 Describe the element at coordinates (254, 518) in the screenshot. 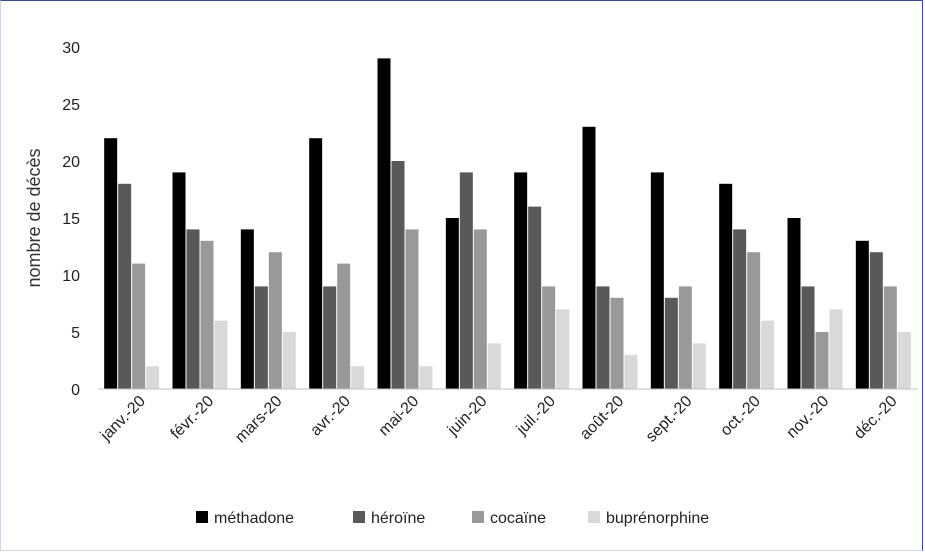

I see `legend-label-methadone: méthadone` at that location.